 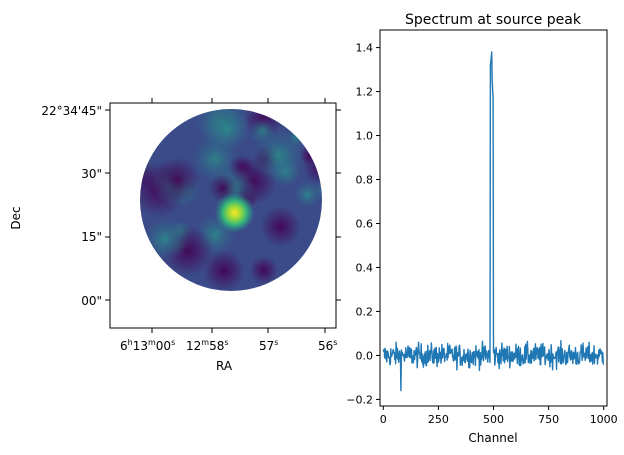 What do you see at coordinates (438, 419) in the screenshot?
I see `spectrum-x-tick-label: 250` at bounding box center [438, 419].